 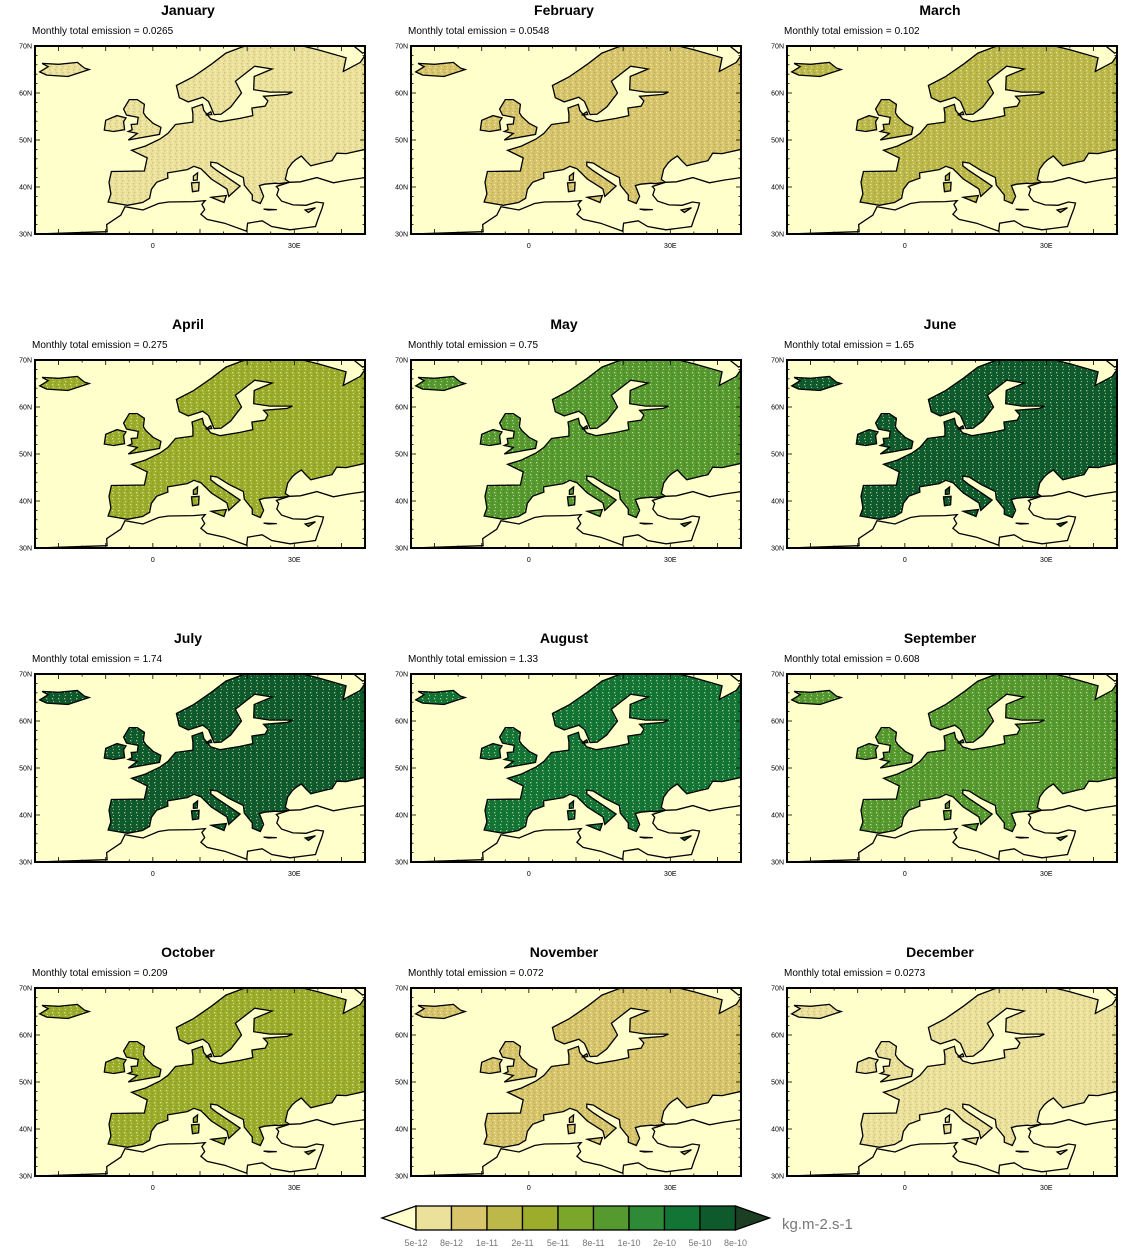 What do you see at coordinates (564, 952) in the screenshot?
I see `panel-title: November` at bounding box center [564, 952].